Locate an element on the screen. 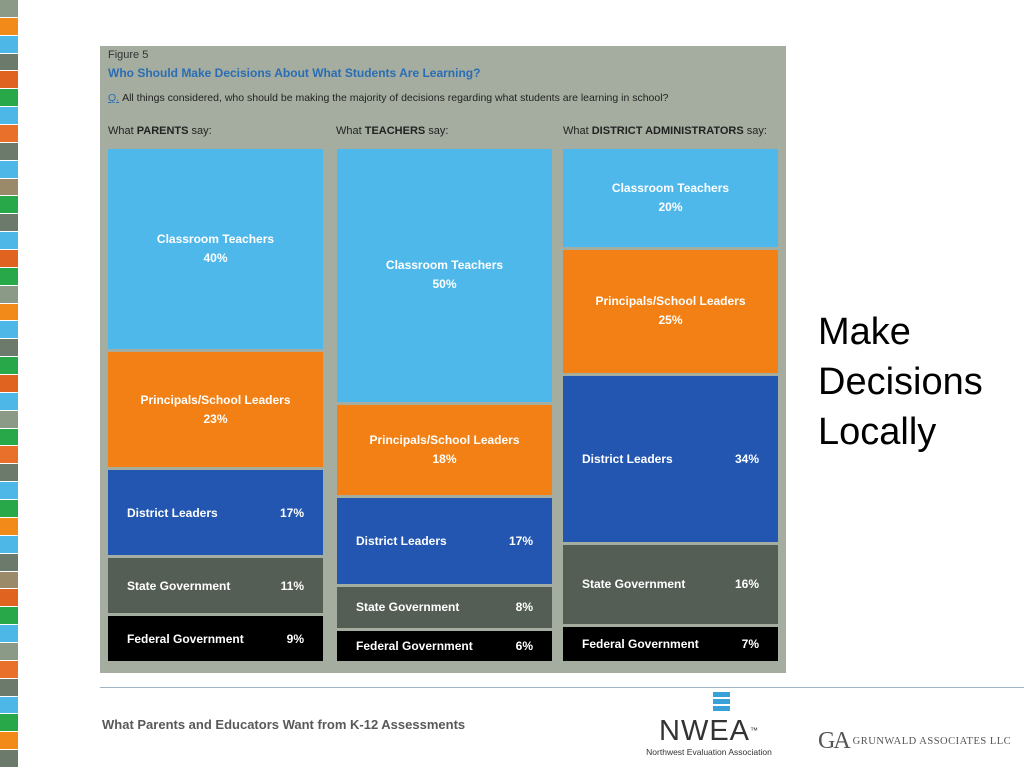 The height and width of the screenshot is (768, 1024). segment-value: 18% is located at coordinates (444, 458).